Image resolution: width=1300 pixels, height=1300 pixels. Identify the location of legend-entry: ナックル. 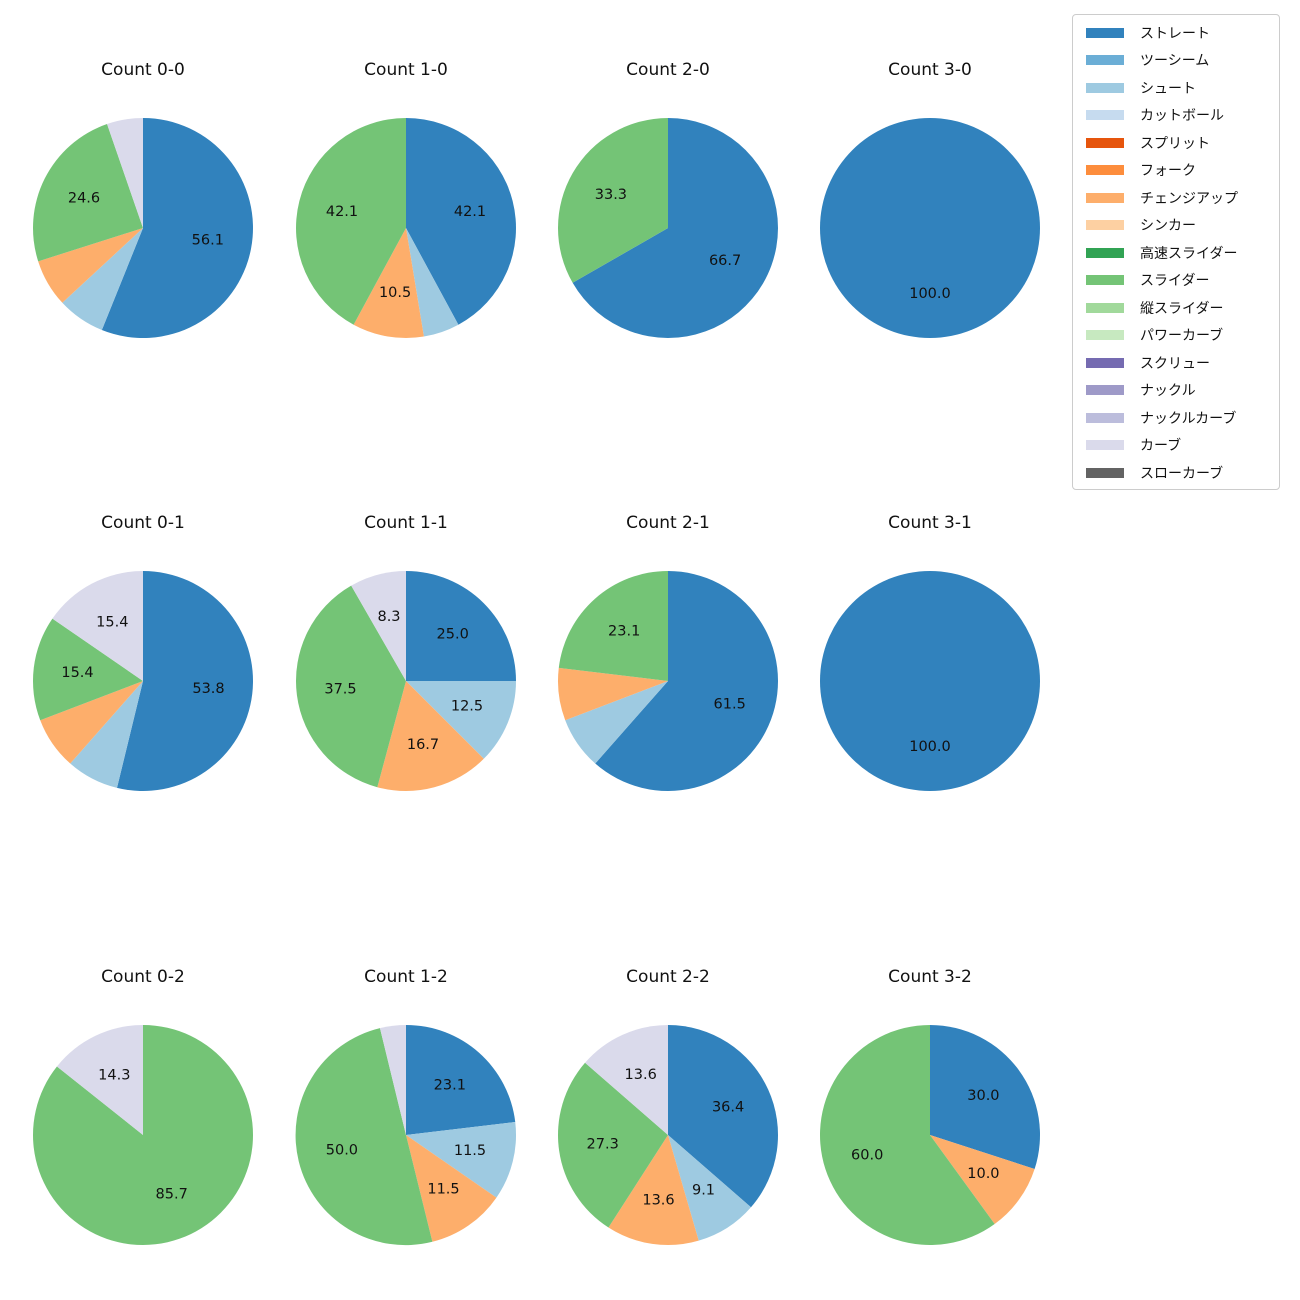
(1176, 391).